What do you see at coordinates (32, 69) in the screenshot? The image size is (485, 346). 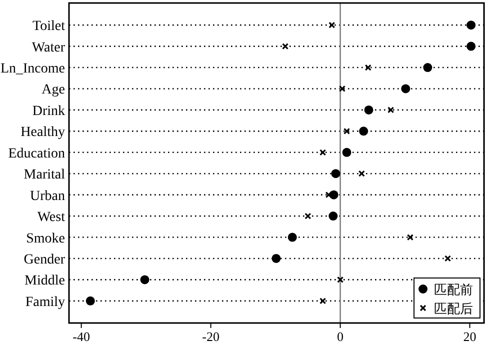 I see `y-tick-label: Ln_Income` at bounding box center [32, 69].